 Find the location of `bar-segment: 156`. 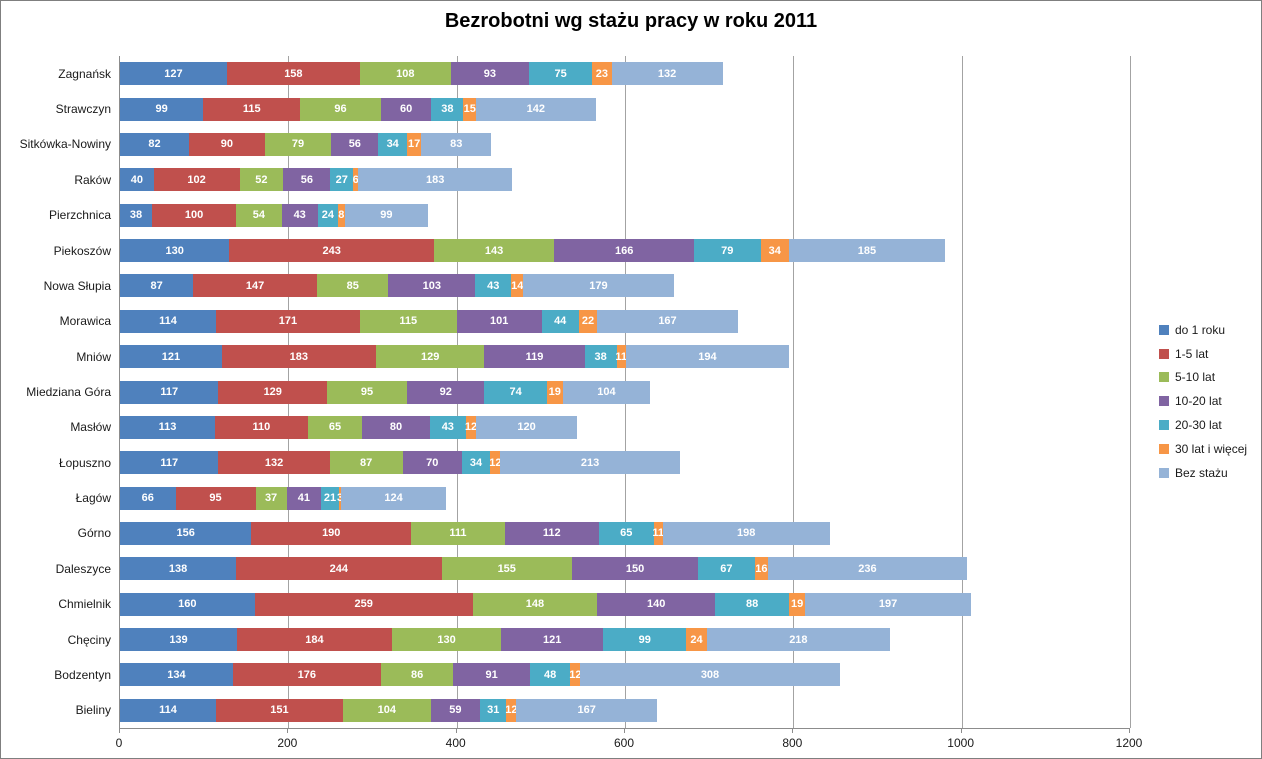

bar-segment: 156 is located at coordinates (186, 533).